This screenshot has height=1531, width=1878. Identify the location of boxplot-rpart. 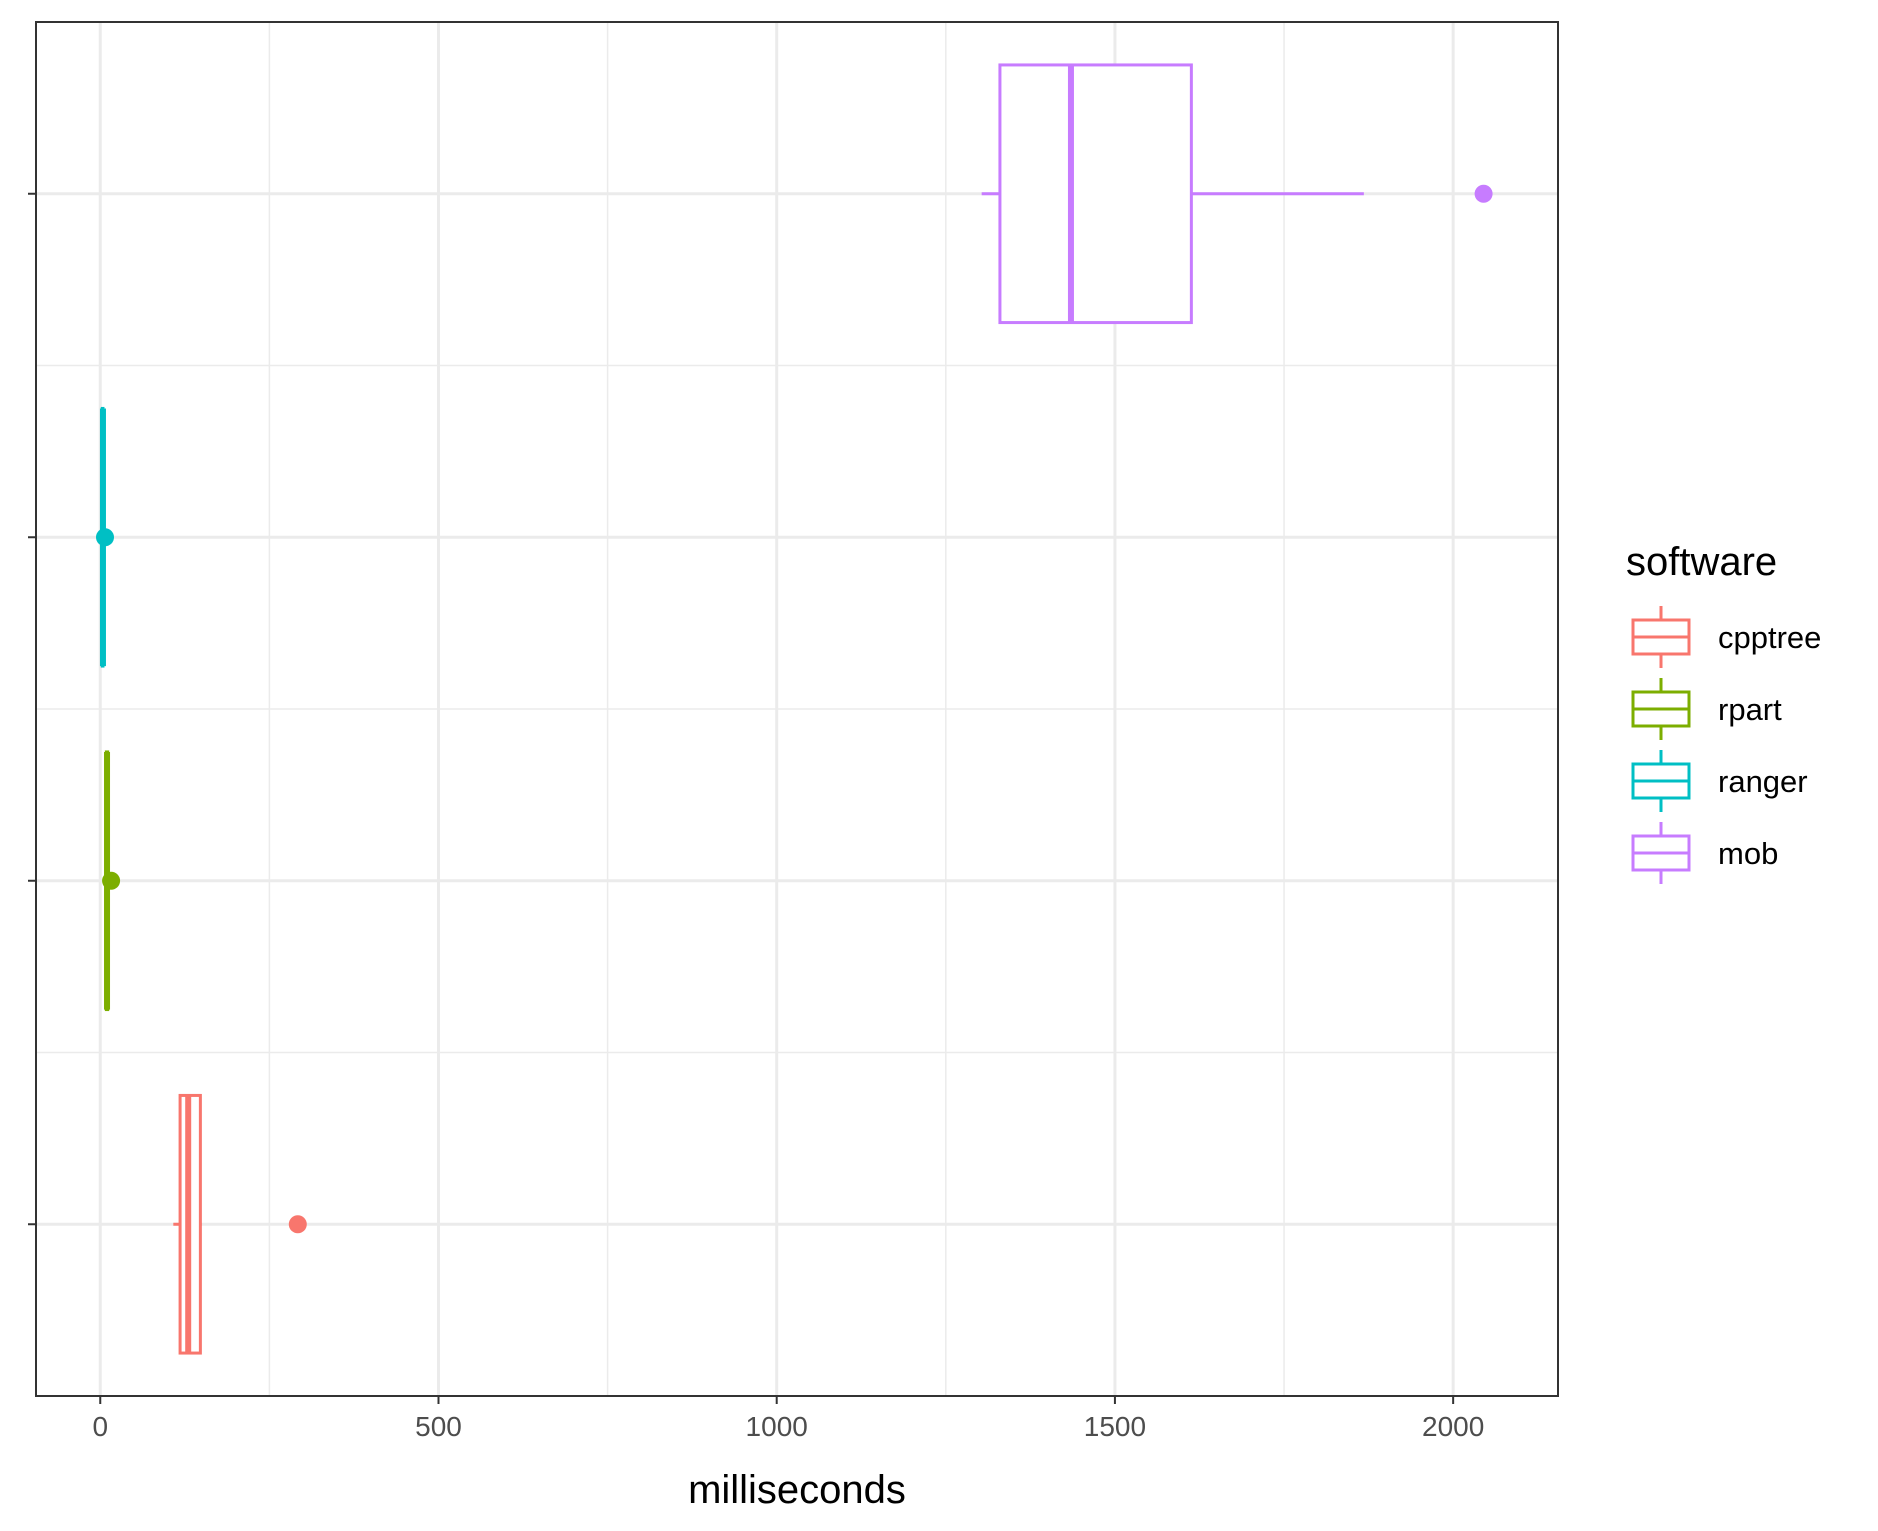
(111, 881).